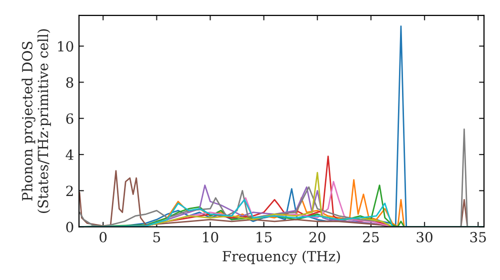  Describe the element at coordinates (69, 191) in the screenshot. I see `y-tick-label: 2` at that location.